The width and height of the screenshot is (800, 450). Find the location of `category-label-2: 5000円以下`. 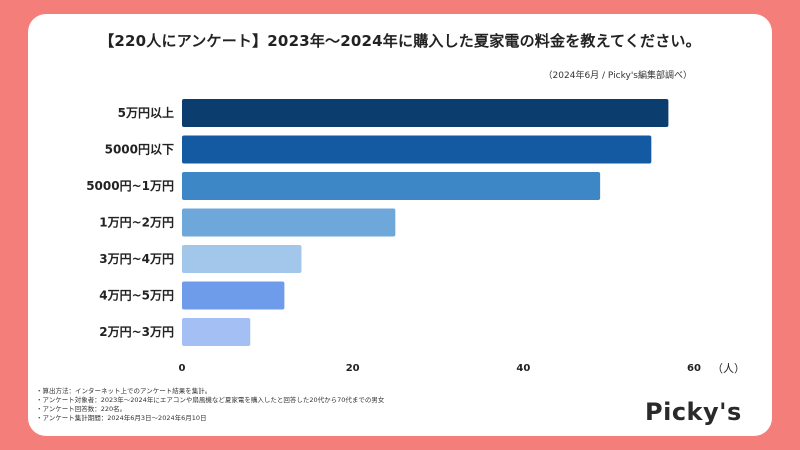

category-label-2: 5000円以下 is located at coordinates (139, 150).